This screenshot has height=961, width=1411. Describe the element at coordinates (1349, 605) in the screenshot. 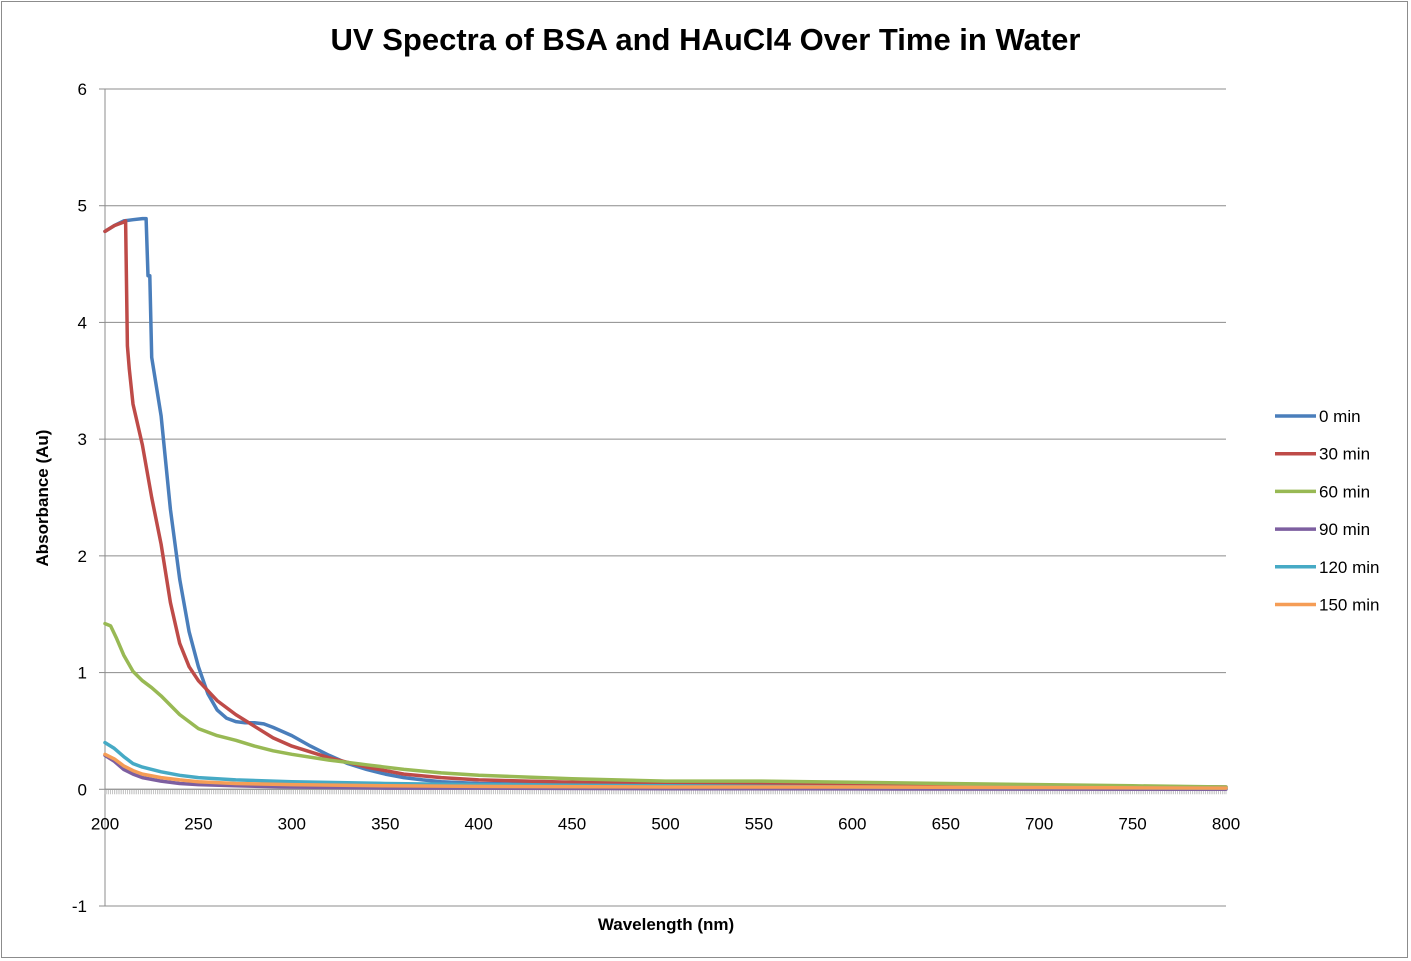

I see `legend-label: 150 min` at that location.